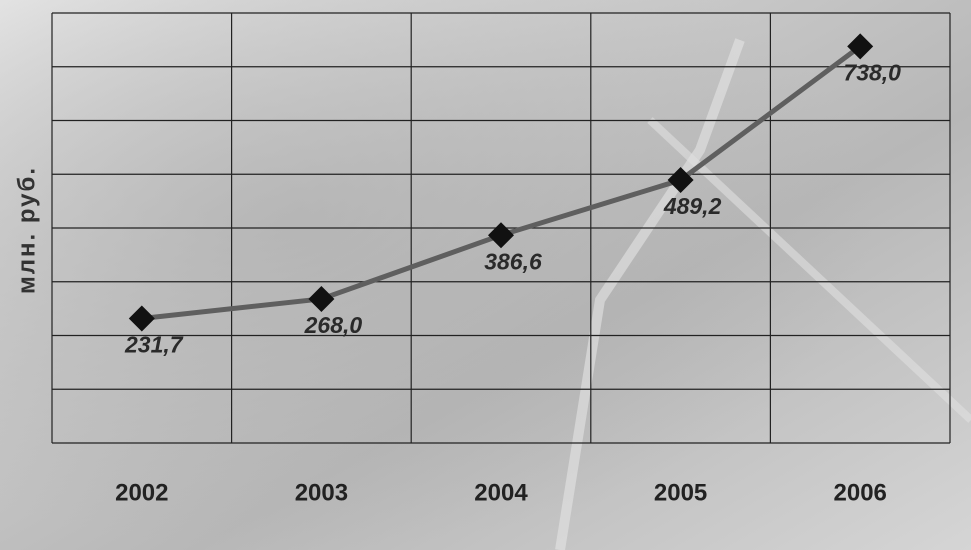 The image size is (971, 550). What do you see at coordinates (501, 492) in the screenshot?
I see `x-tick-label: 2004` at bounding box center [501, 492].